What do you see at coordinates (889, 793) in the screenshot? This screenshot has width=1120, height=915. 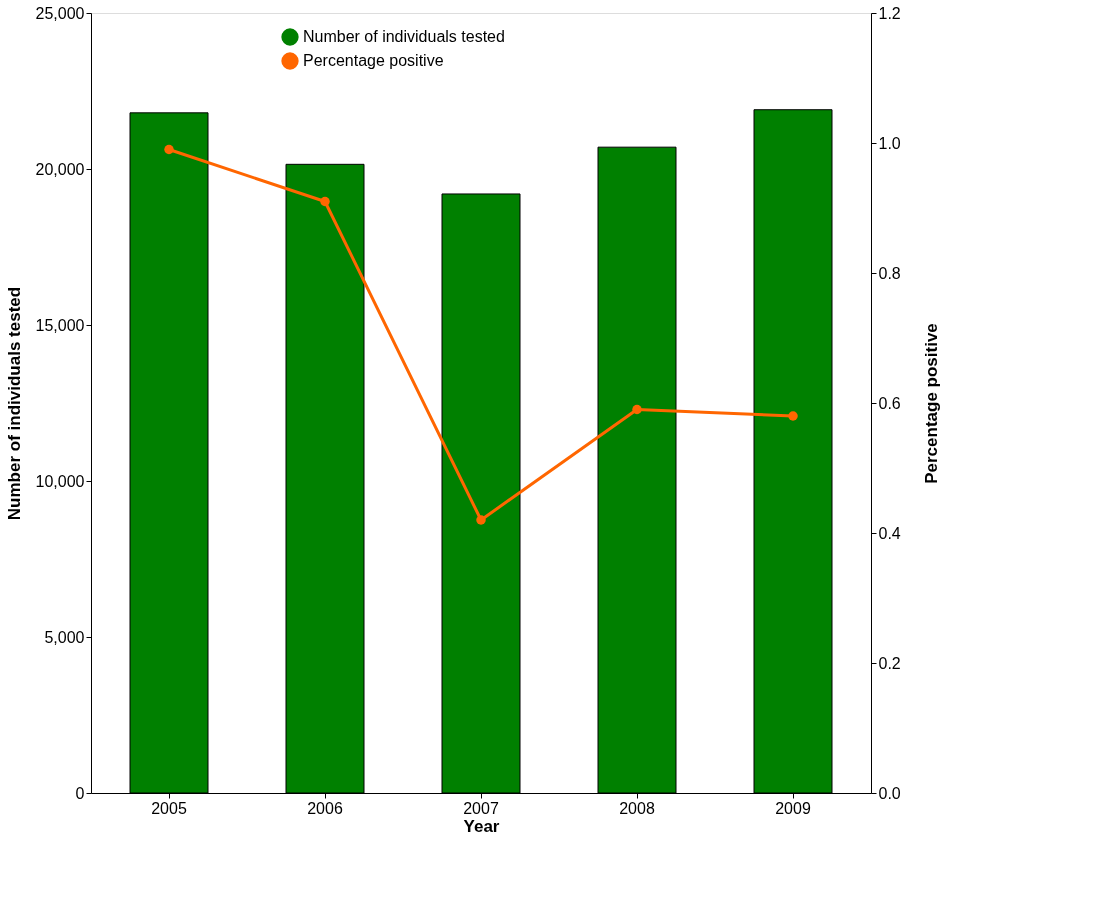 I see `y2-tick-label: 0.0` at bounding box center [889, 793].